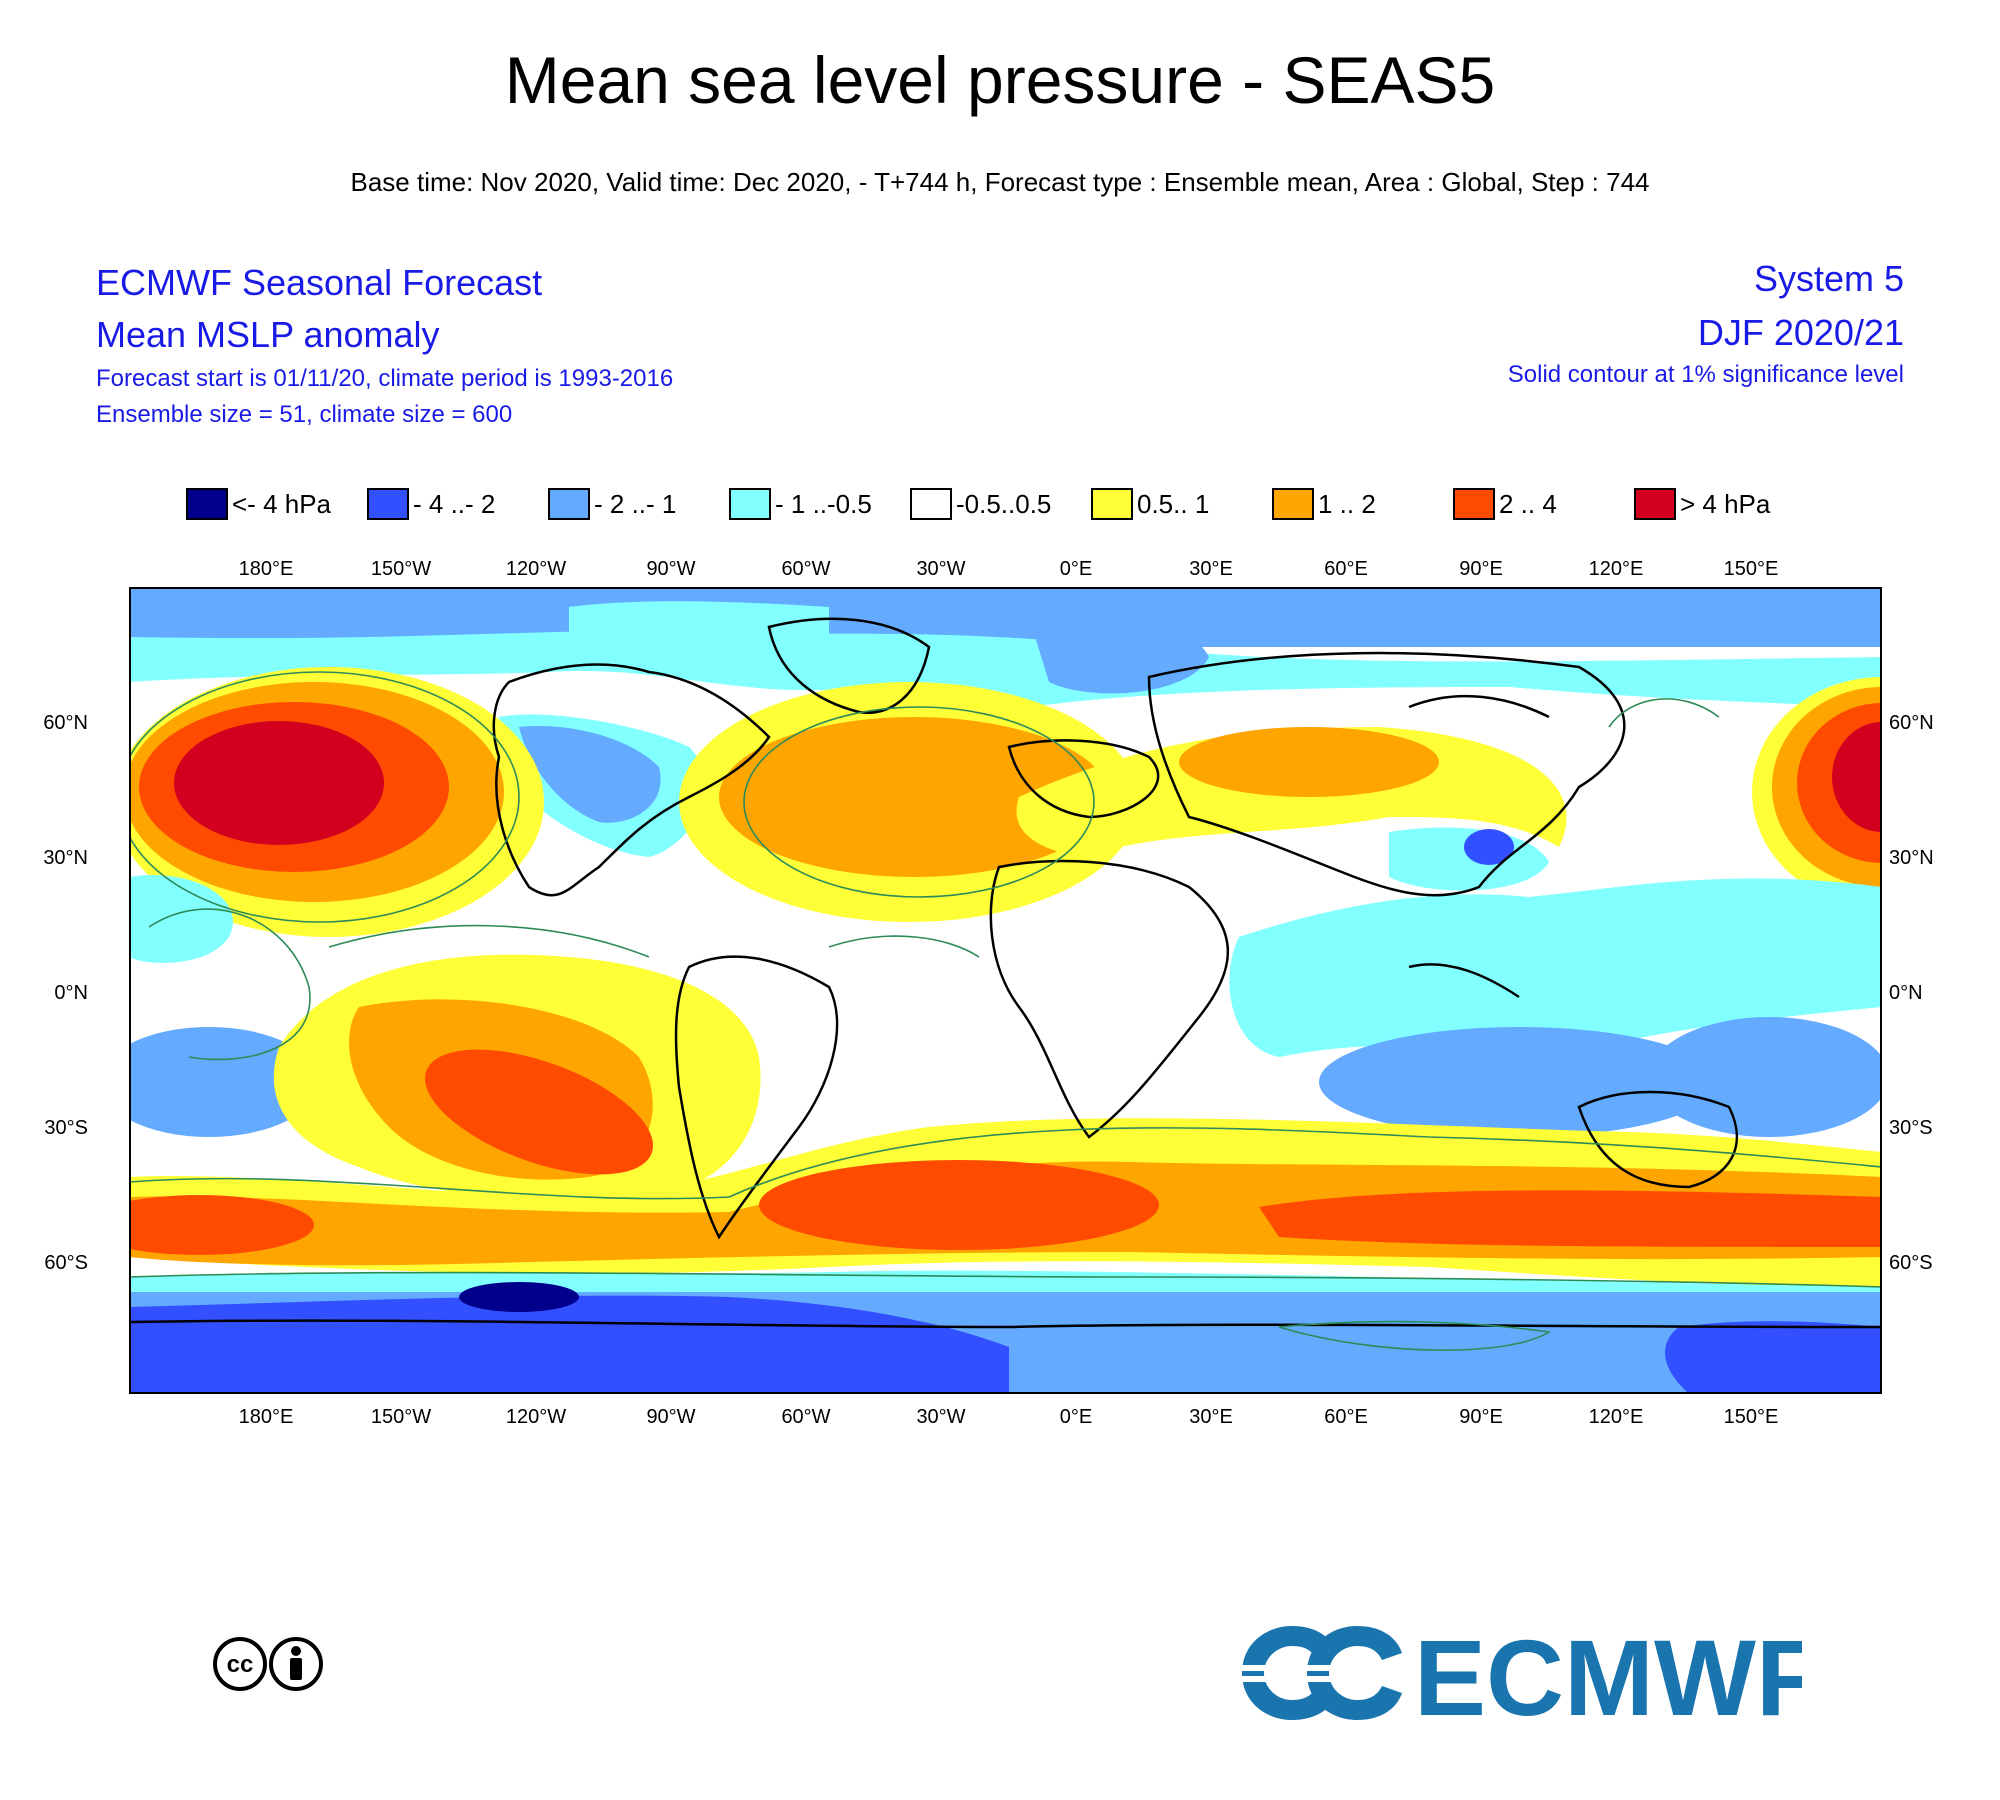  I want to click on south-atlantic-red-orange, so click(959, 1205).